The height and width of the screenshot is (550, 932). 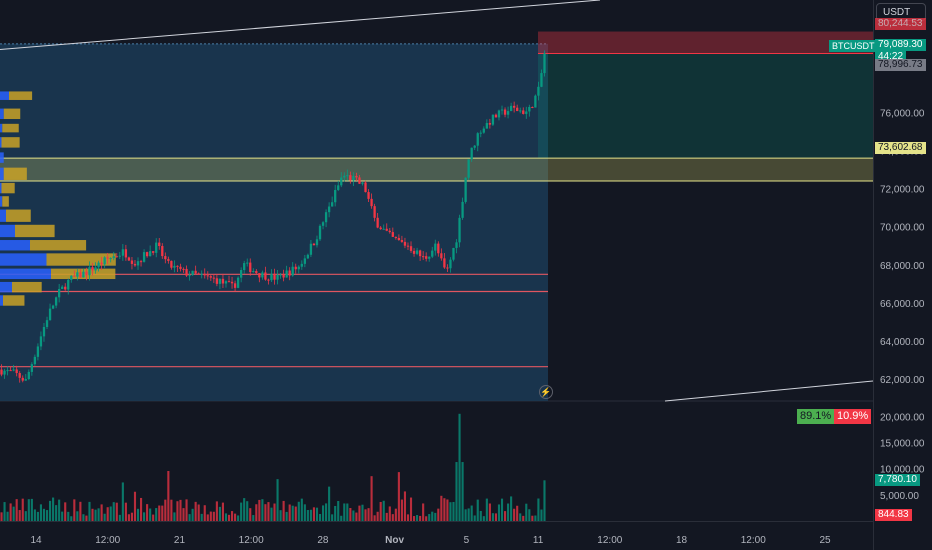 I want to click on volume-tick-label-2: 15,000.00, so click(x=902, y=444).